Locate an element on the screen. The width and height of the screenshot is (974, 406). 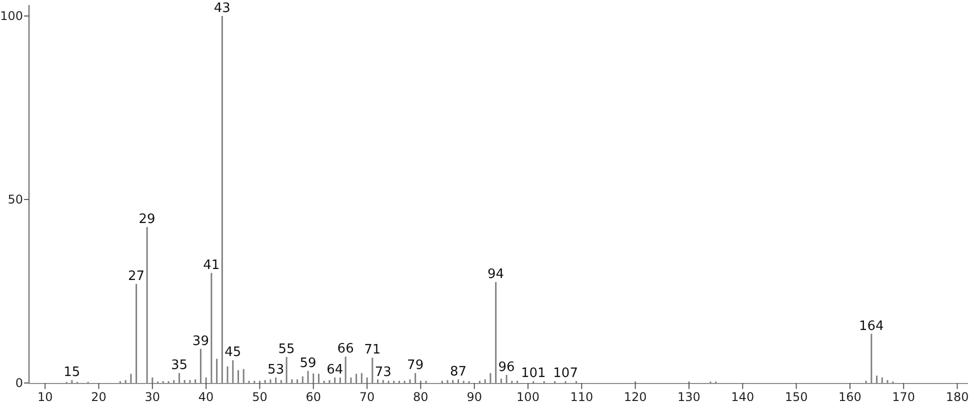
annotation: 29 is located at coordinates (147, 220).